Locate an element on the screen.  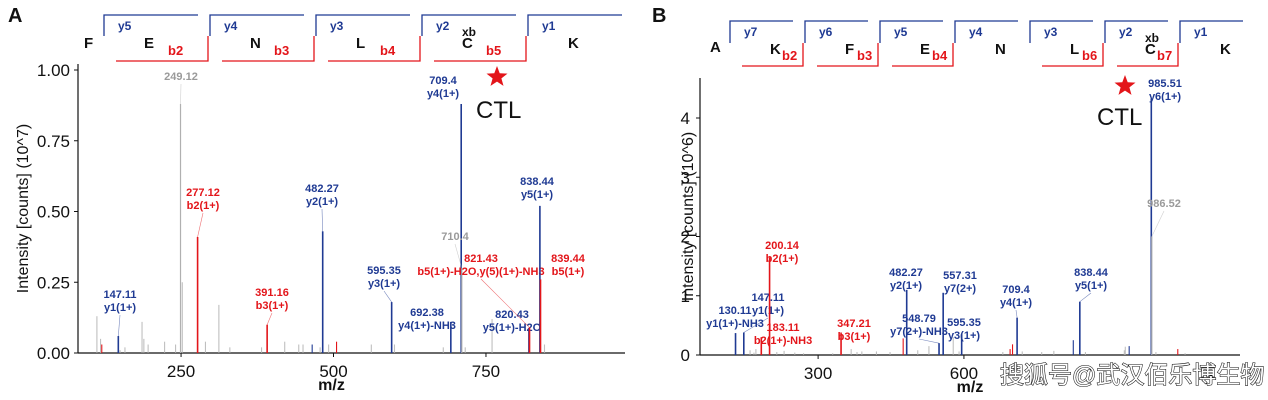
residue-letter: C is located at coordinates (1150, 49).